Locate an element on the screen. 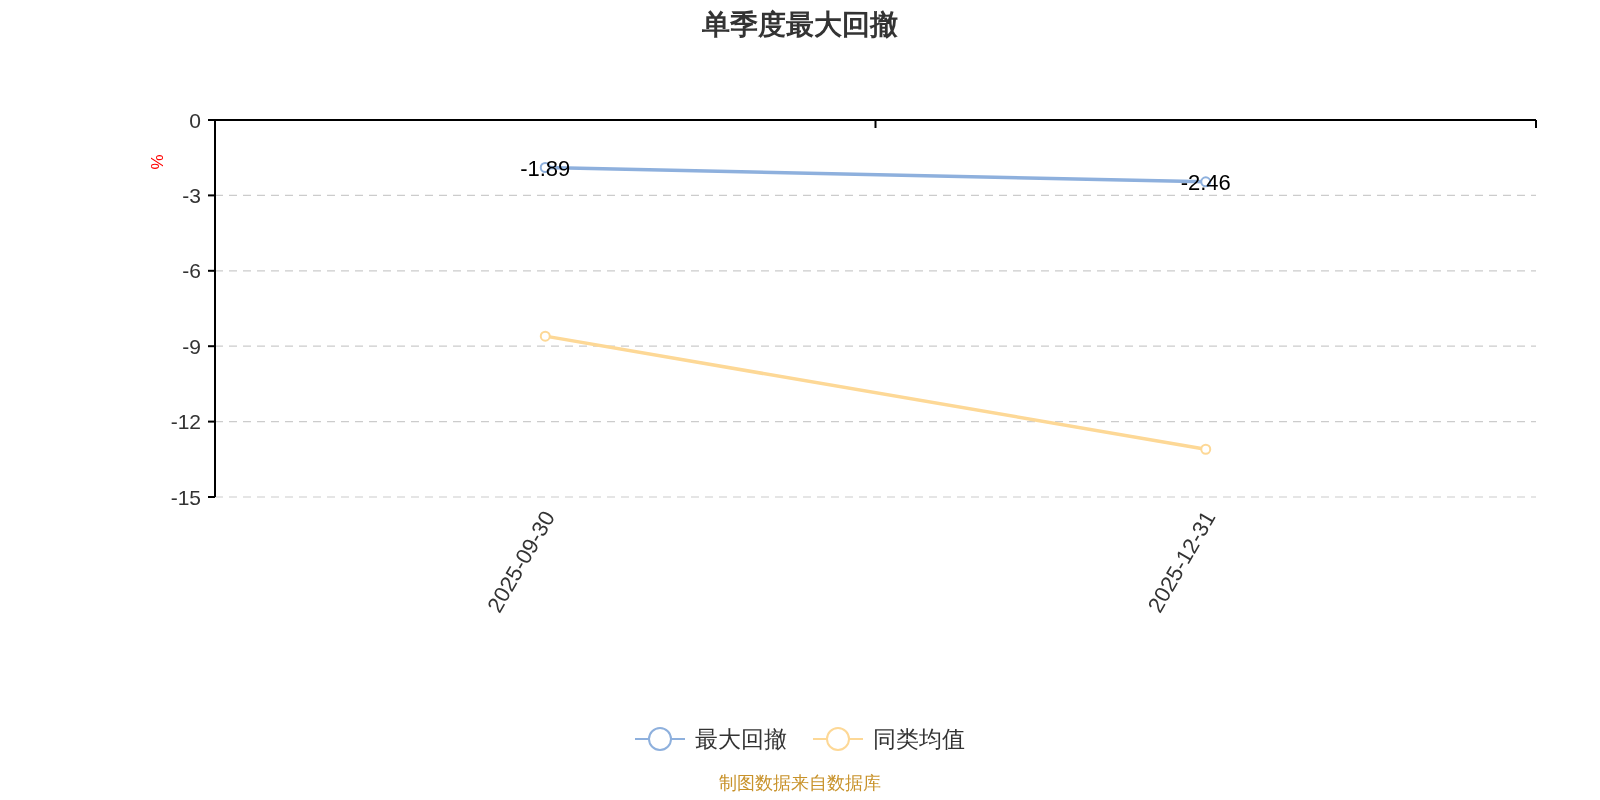 This screenshot has height=800, width=1600. chart-title: 单季度最大回撤 is located at coordinates (799, 24).